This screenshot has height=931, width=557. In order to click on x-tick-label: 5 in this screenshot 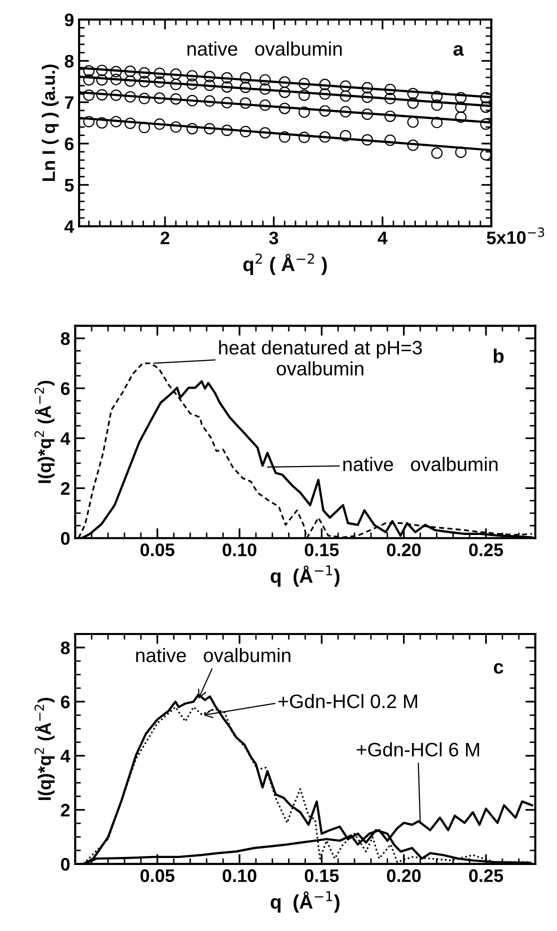, I will do `click(491, 238)`.